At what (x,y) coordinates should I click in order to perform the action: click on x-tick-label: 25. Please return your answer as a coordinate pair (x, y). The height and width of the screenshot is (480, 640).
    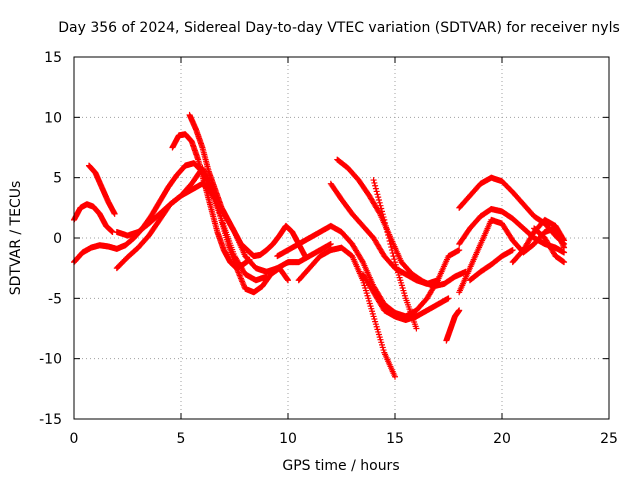
    Looking at the image, I should click on (609, 439).